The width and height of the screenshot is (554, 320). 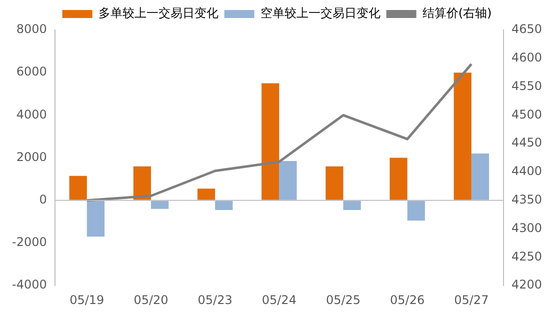 What do you see at coordinates (343, 299) in the screenshot?
I see `x-tick-label: 05/25` at bounding box center [343, 299].